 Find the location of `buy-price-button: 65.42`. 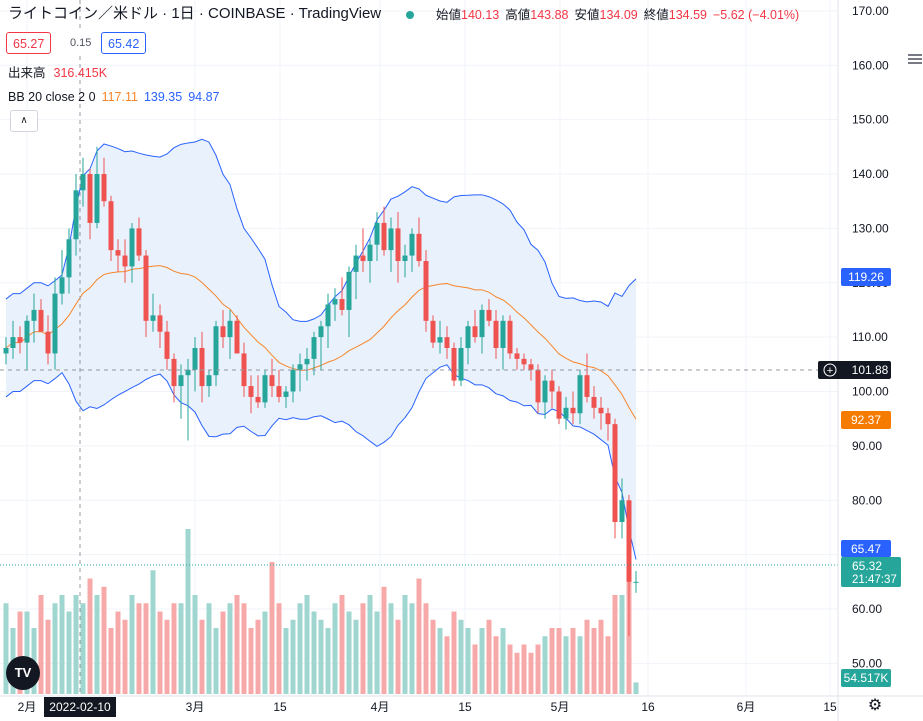

buy-price-button: 65.42 is located at coordinates (124, 43).